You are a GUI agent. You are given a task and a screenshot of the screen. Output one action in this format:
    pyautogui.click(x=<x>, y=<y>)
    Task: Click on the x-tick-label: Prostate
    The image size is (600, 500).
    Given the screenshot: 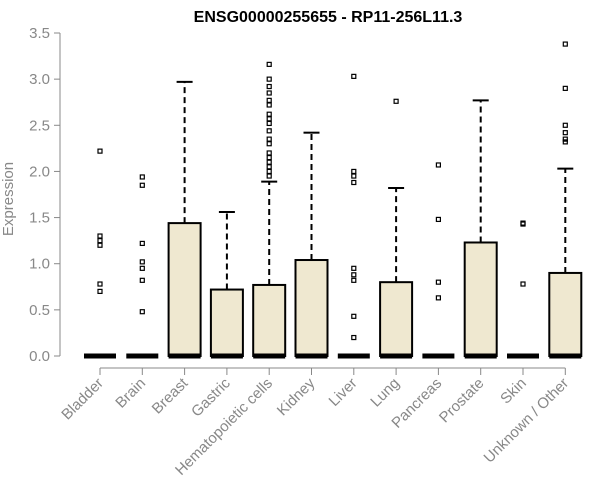 What is the action you would take?
    pyautogui.click(x=462, y=401)
    